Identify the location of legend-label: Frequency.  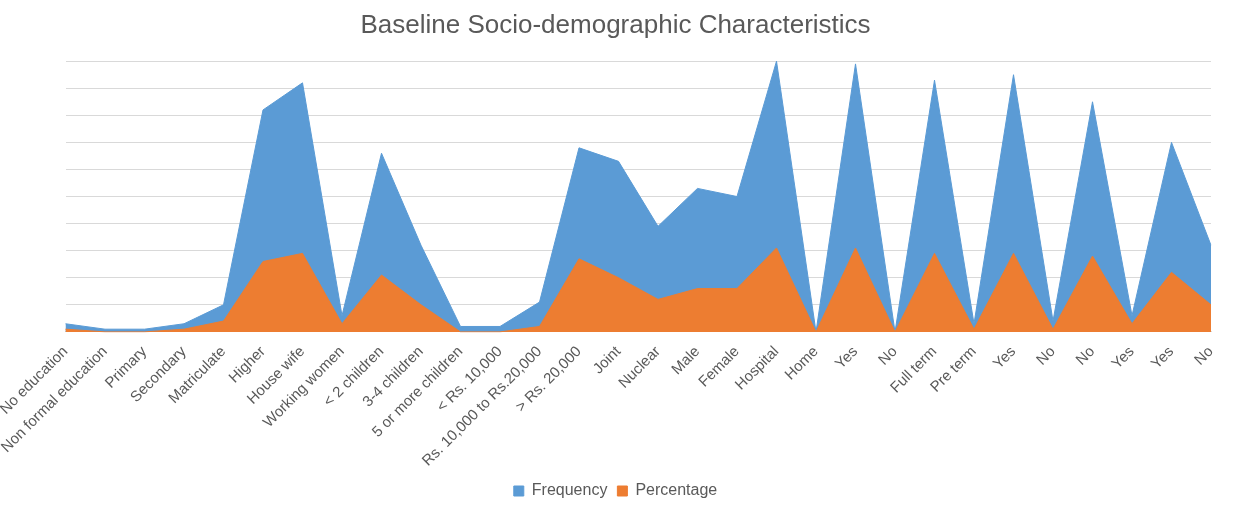
(569, 490).